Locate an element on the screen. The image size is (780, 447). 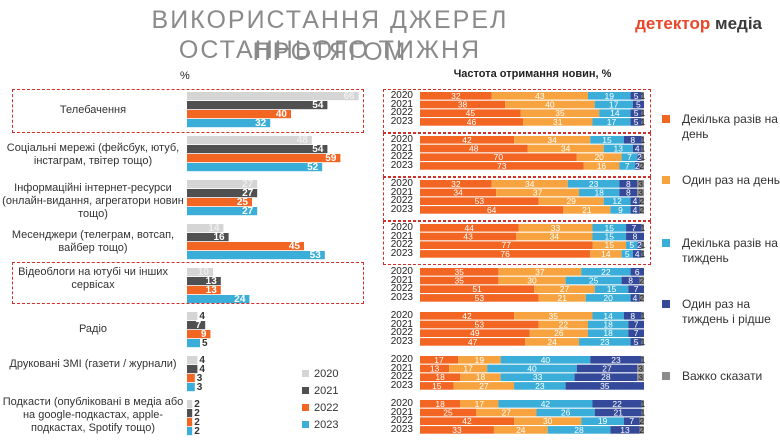
left-legend-item: 2022 is located at coordinates (320, 408).